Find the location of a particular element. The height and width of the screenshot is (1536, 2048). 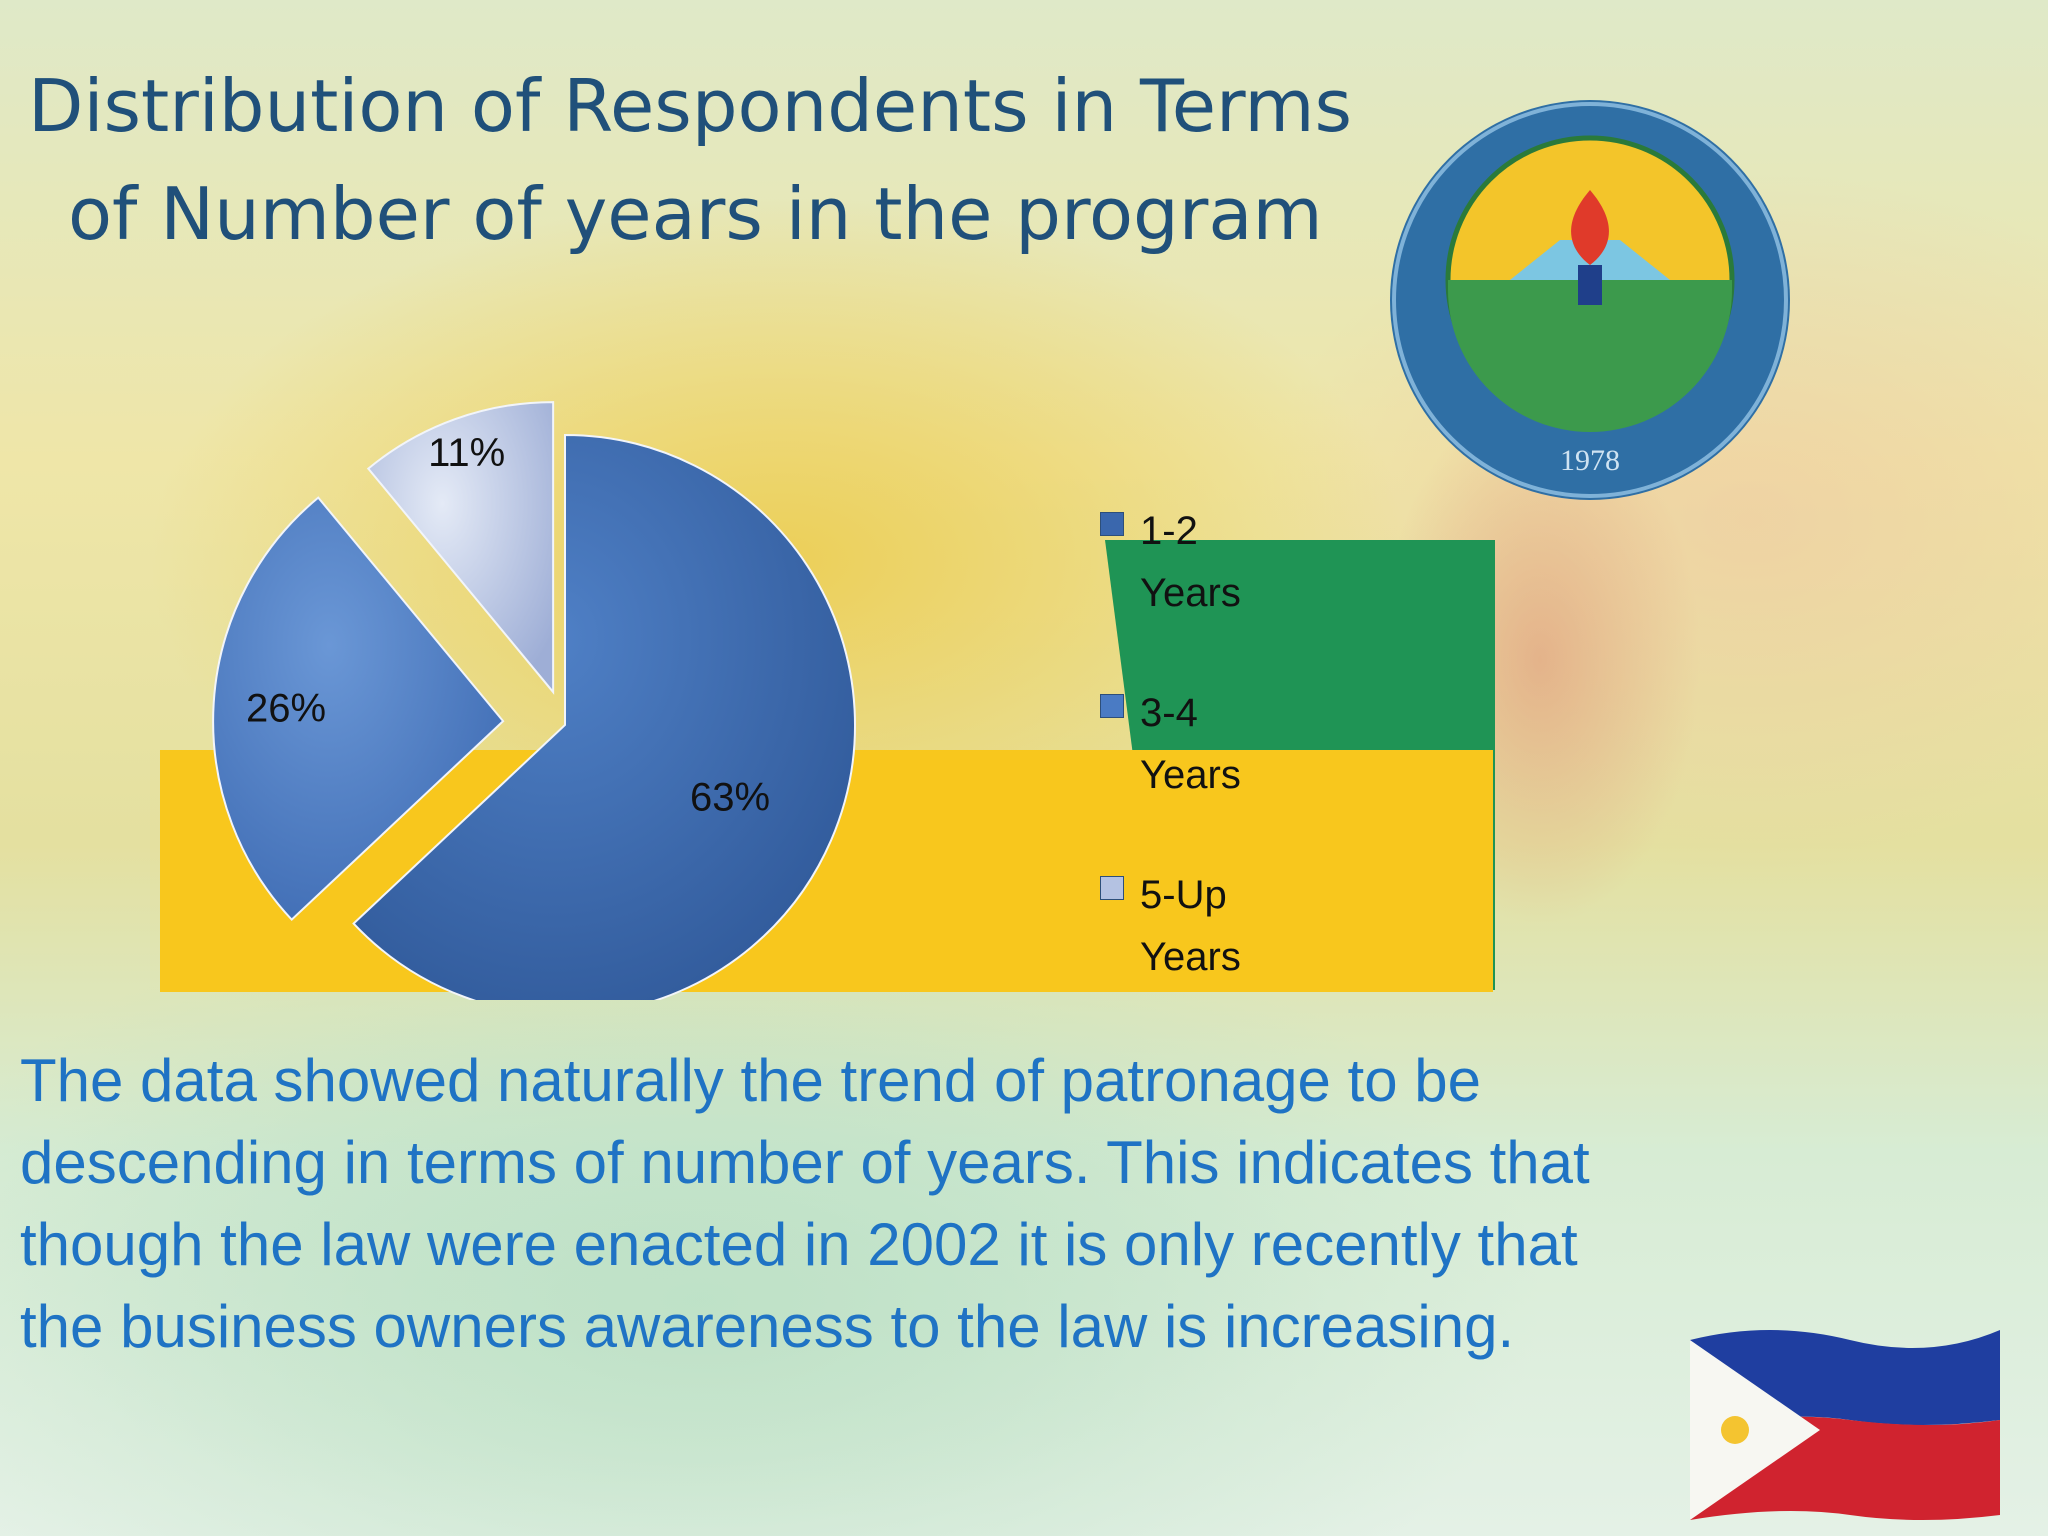

pie-data-label: 63% is located at coordinates (730, 797).